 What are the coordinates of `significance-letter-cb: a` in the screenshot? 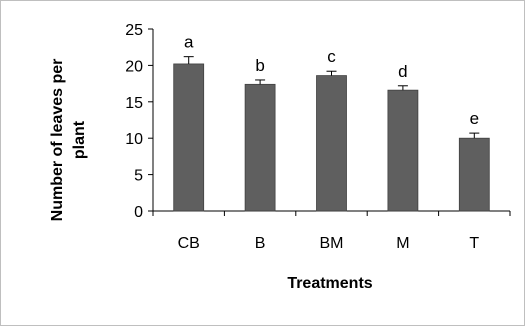 It's located at (189, 42).